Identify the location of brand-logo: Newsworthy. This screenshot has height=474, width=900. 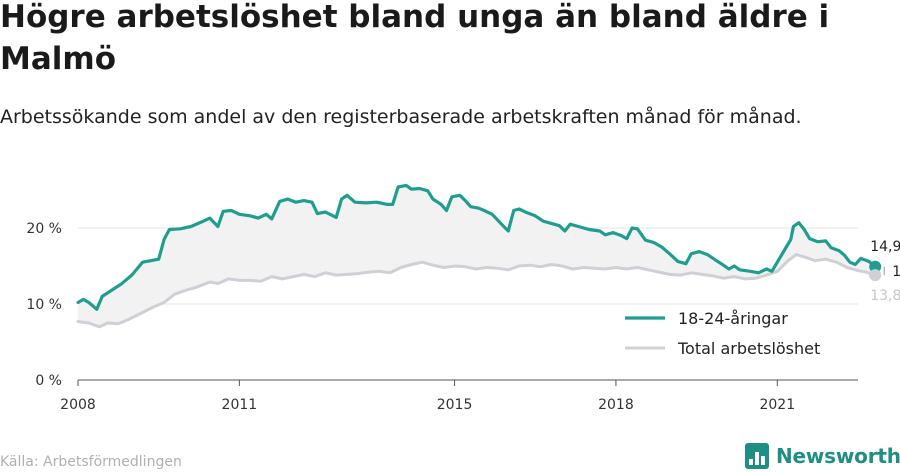
(822, 456).